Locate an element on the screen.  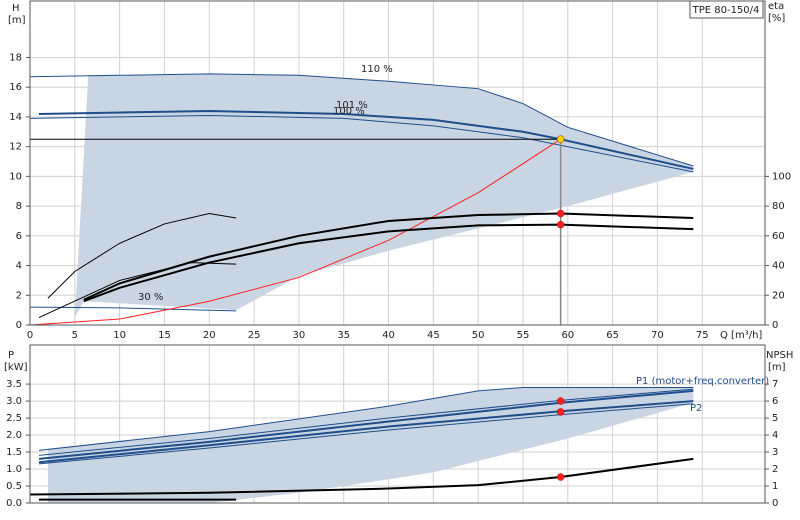
x-tick-label: 55 is located at coordinates (523, 335).